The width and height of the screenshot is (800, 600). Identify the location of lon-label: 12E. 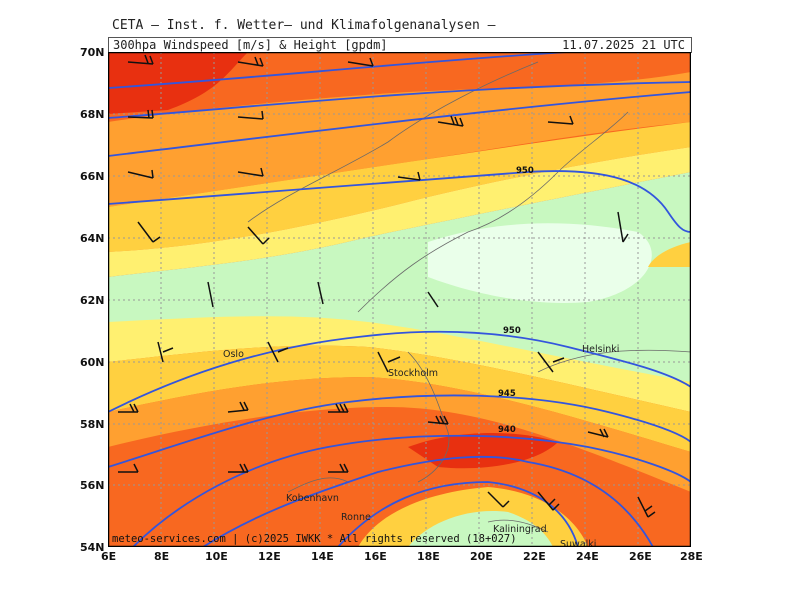
(269, 556).